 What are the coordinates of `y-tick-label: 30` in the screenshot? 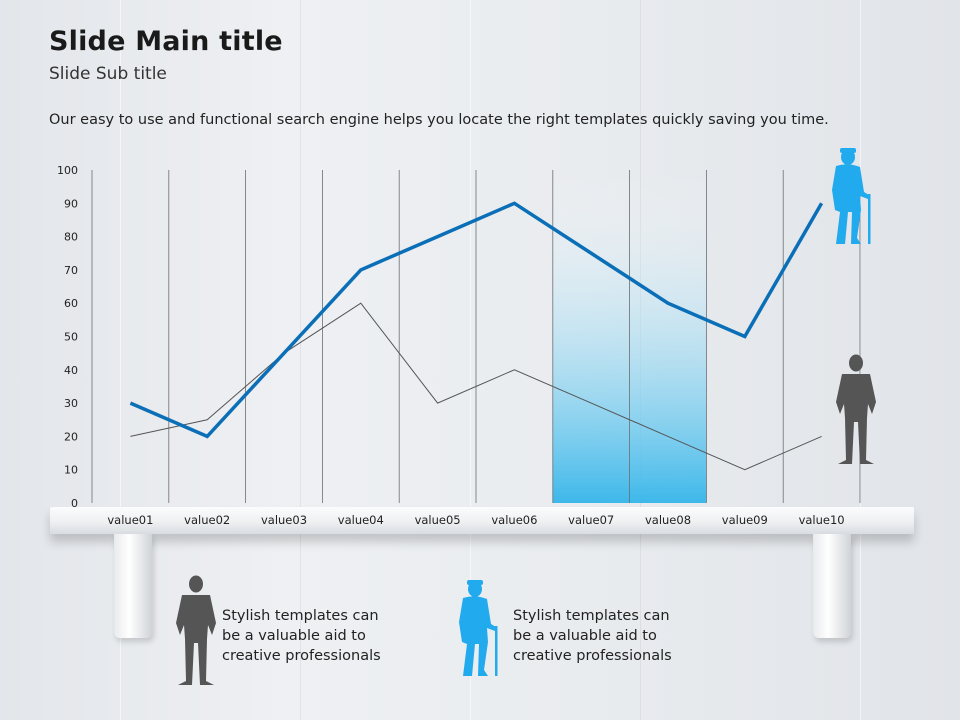 It's located at (71, 403).